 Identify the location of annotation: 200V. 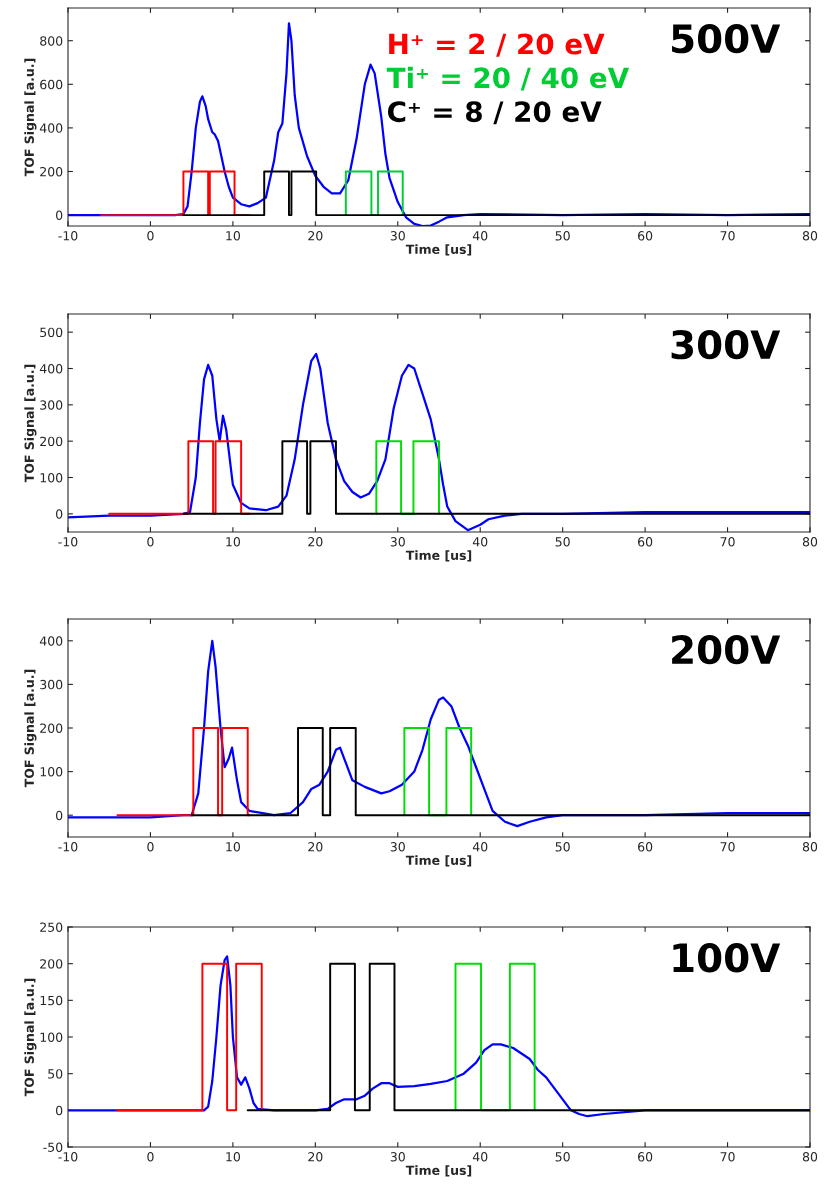
(726, 649).